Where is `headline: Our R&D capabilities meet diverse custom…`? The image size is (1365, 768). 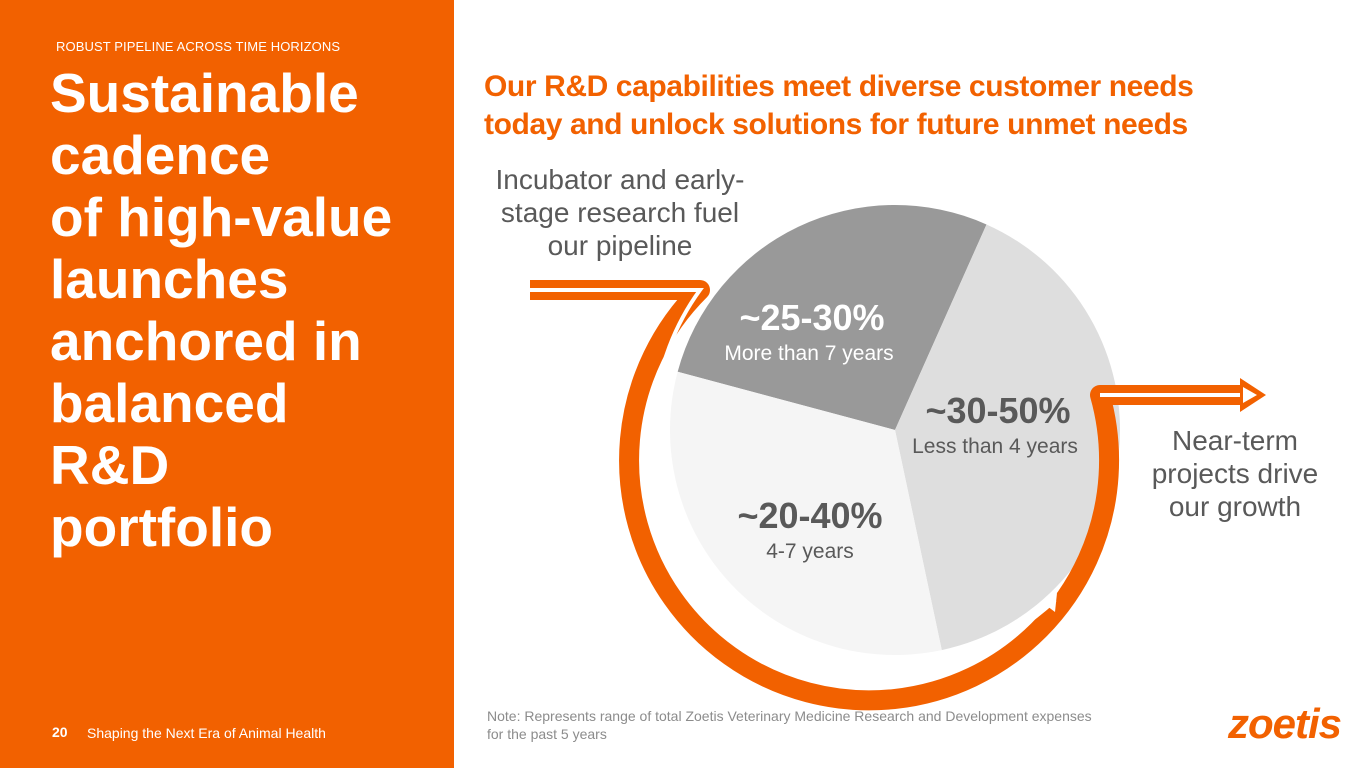 headline: Our R&D capabilities meet diverse custom… is located at coordinates (914, 106).